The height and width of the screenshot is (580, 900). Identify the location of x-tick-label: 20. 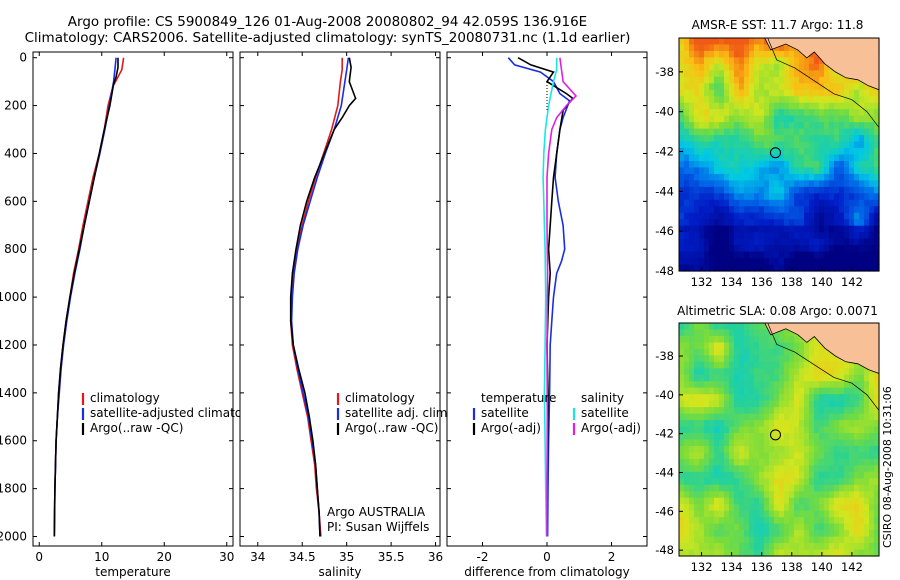
(164, 557).